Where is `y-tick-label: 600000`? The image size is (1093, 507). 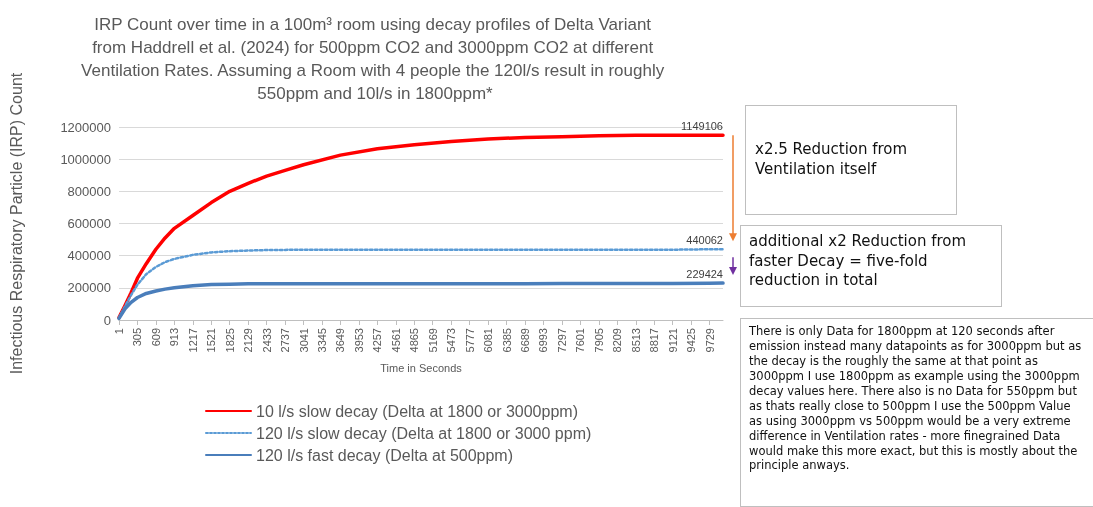 y-tick-label: 600000 is located at coordinates (89, 223).